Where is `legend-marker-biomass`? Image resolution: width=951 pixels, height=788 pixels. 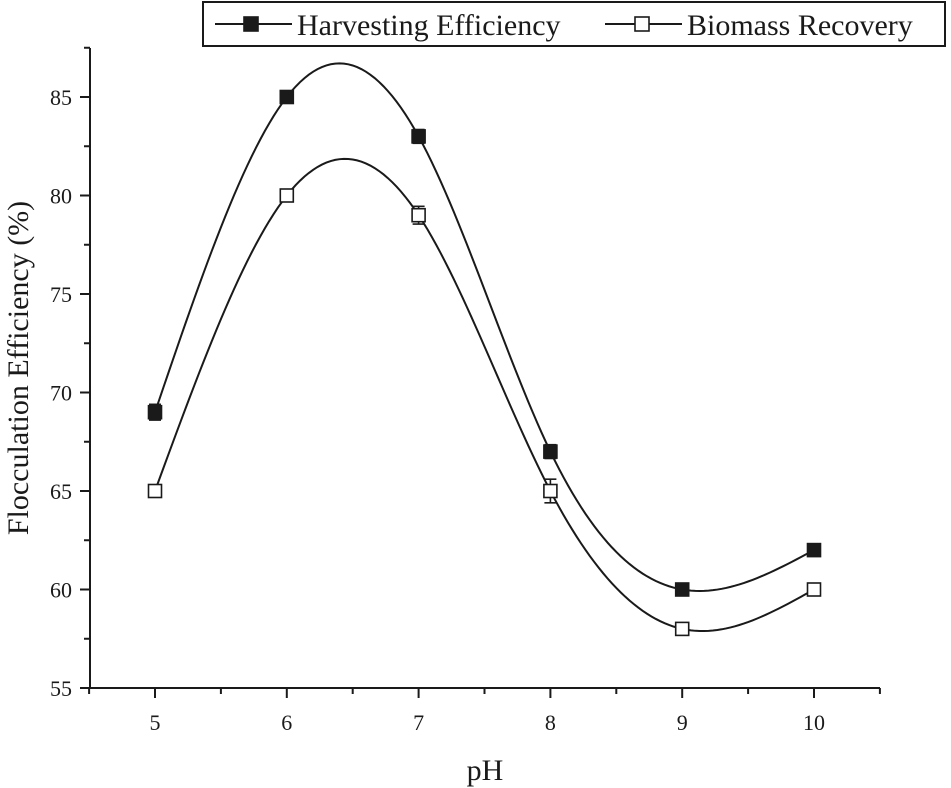 legend-marker-biomass is located at coordinates (642, 24).